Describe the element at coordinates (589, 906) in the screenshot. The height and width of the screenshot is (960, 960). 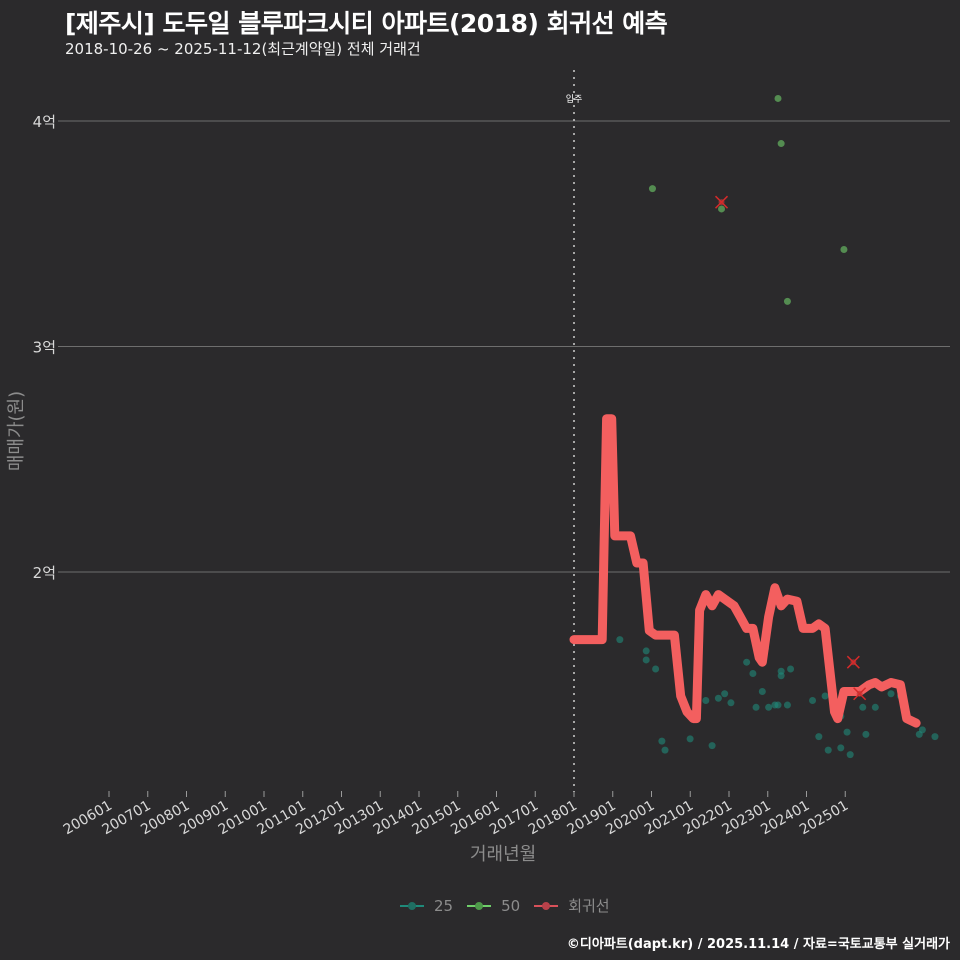
I see `legend-label-regression: 회귀선` at that location.